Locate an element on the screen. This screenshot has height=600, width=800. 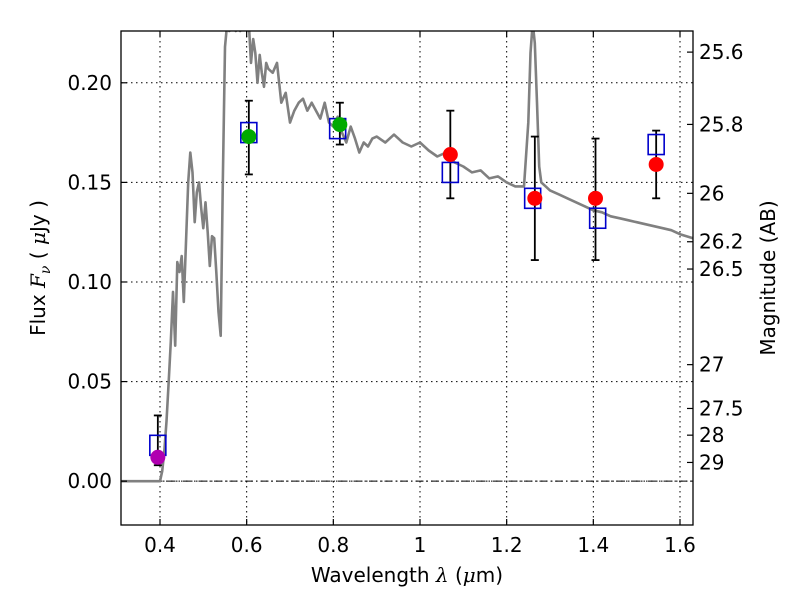
x-tick-label: 0.6 is located at coordinates (247, 545).